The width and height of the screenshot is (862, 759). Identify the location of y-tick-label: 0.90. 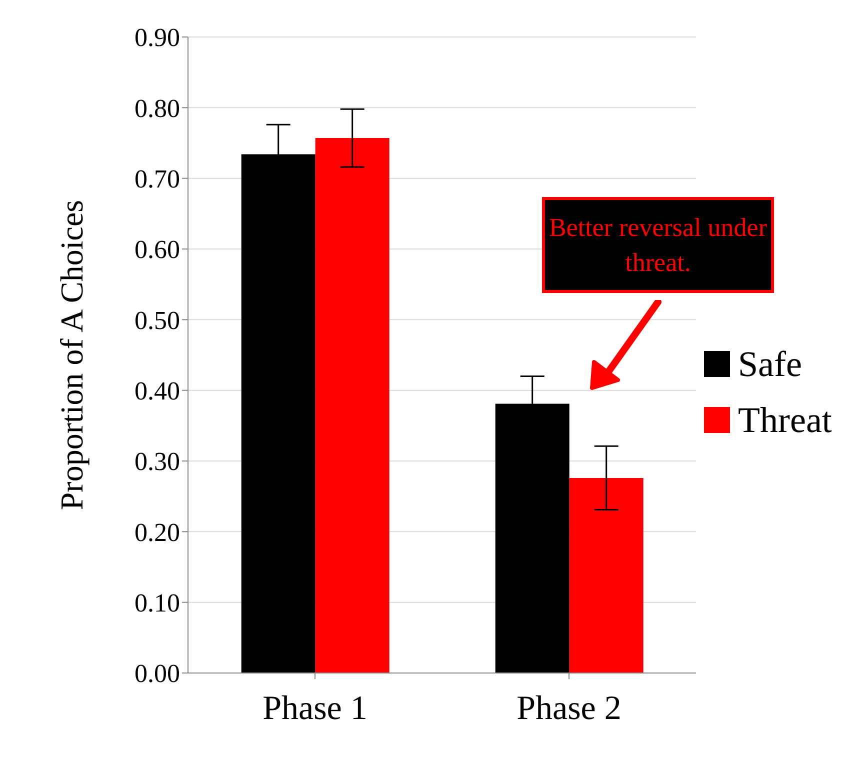
(157, 37).